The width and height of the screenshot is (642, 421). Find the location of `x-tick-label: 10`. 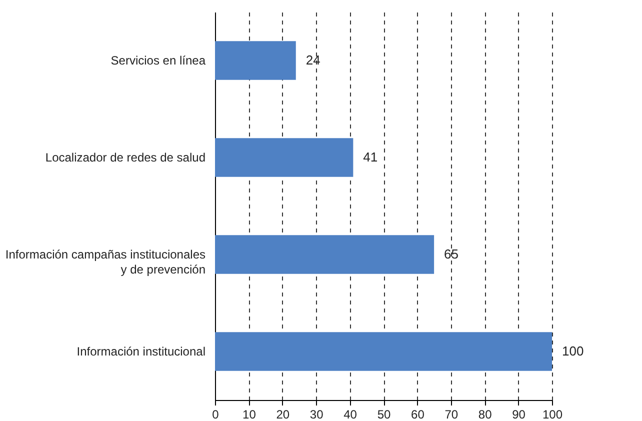

x-tick-label: 10 is located at coordinates (249, 414).